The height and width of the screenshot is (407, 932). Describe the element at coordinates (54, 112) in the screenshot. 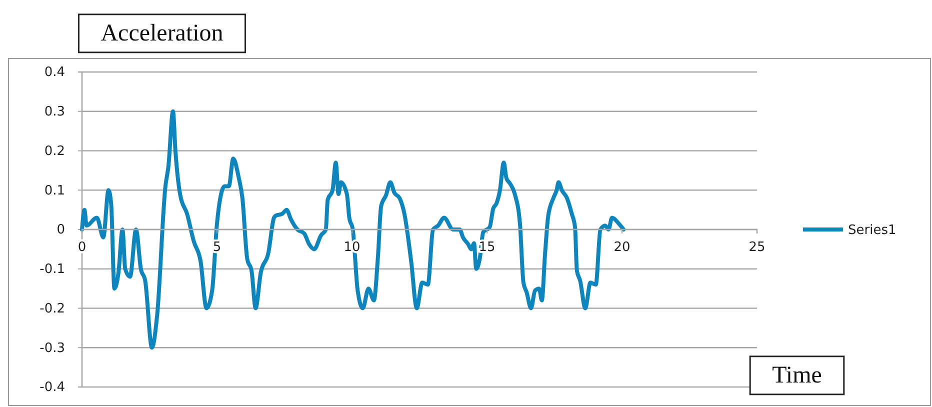

I see `y-tick-label: 0.3` at that location.